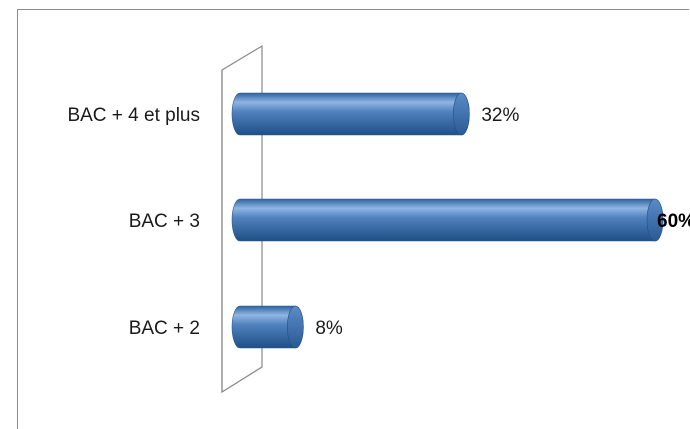 Image resolution: width=690 pixels, height=429 pixels. Describe the element at coordinates (164, 221) in the screenshot. I see `category-label-1: BAC + 3` at that location.